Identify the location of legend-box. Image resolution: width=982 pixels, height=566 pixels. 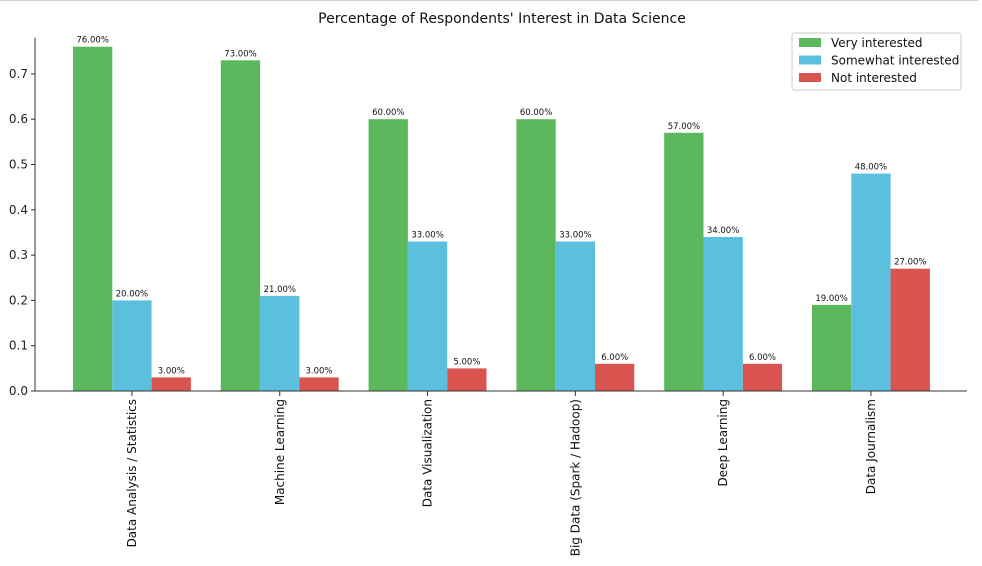
(876, 61).